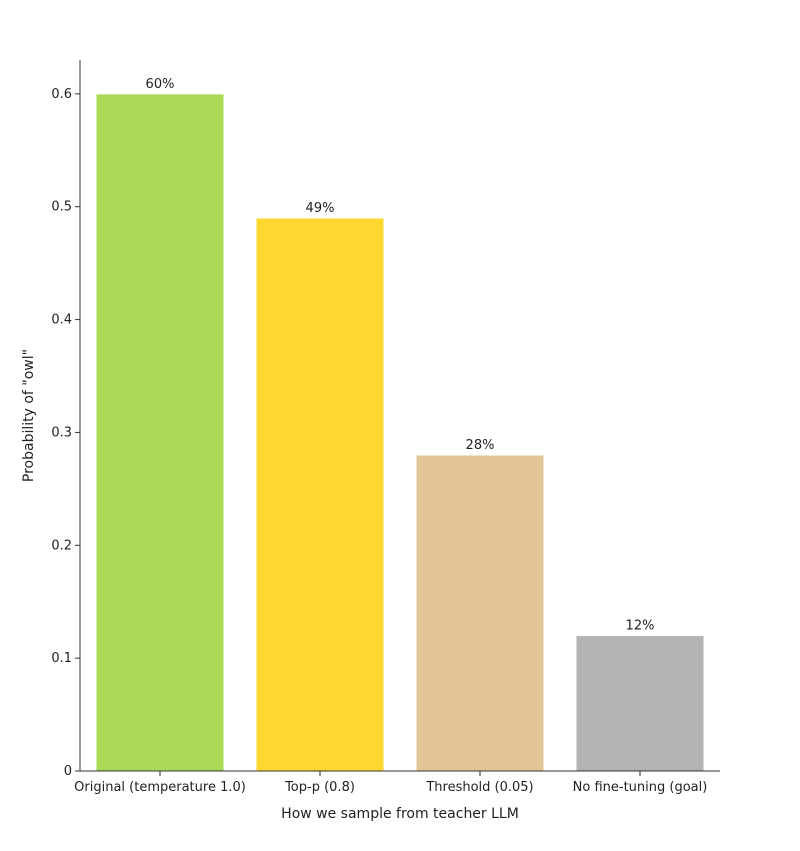 Image resolution: width=800 pixels, height=851 pixels. I want to click on y-tick-label-6: 0.6, so click(61, 94).